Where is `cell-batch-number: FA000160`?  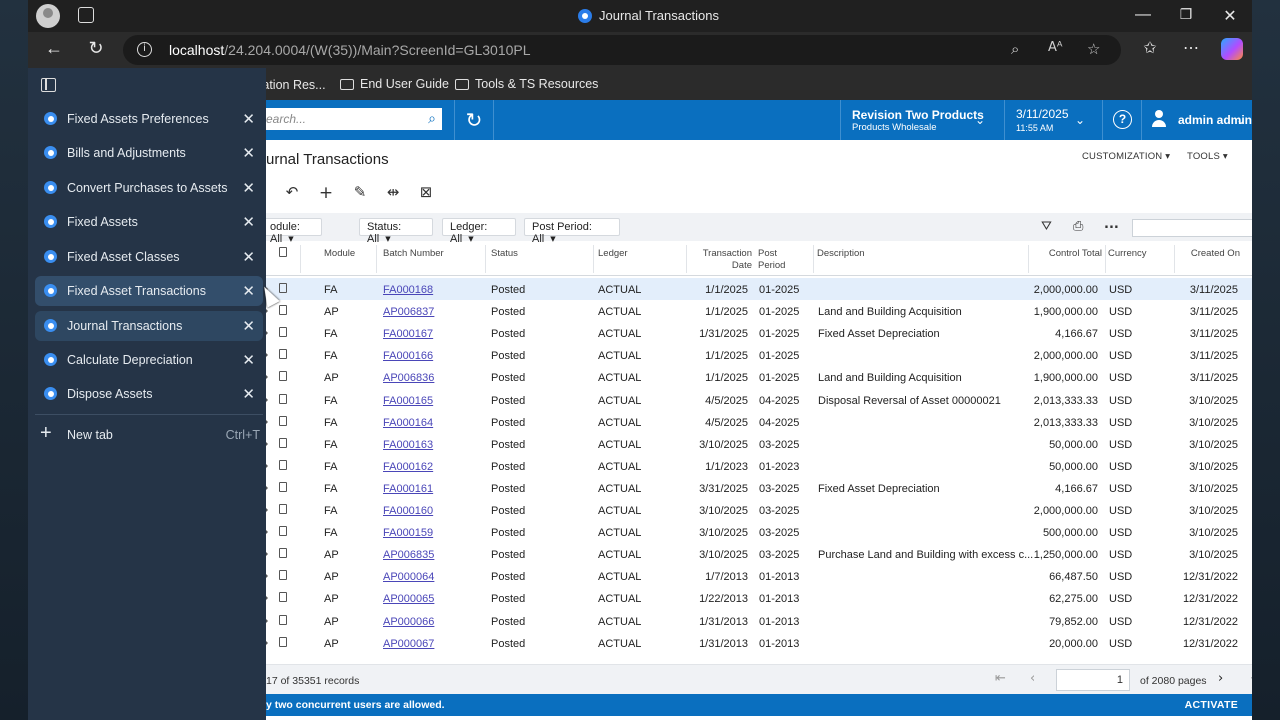
cell-batch-number: FA000160 is located at coordinates (408, 511).